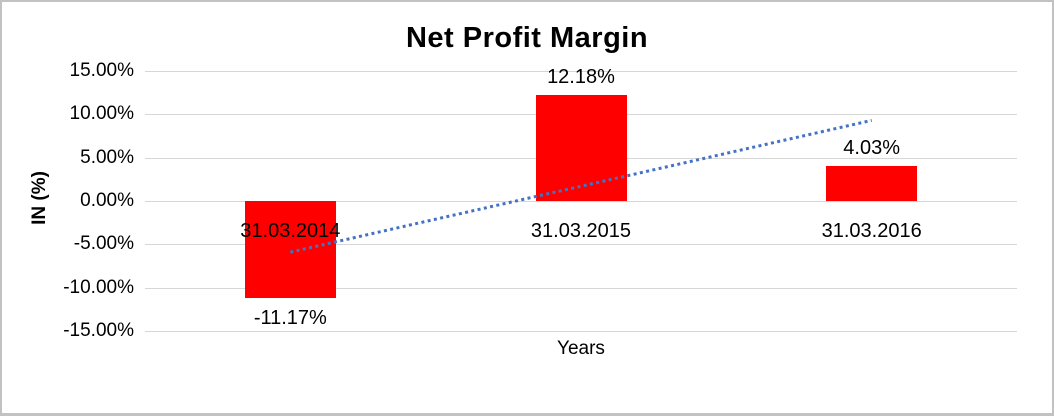  What do you see at coordinates (98, 330) in the screenshot?
I see `y-axis-tick-label: -15.00%` at bounding box center [98, 330].